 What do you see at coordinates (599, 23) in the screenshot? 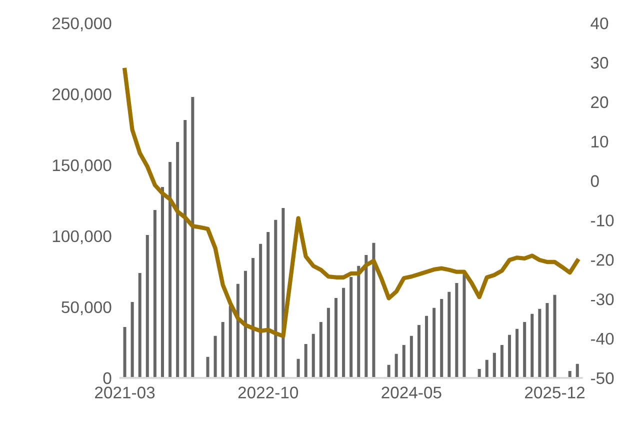
I see `y2-tick-label: 40` at bounding box center [599, 23].